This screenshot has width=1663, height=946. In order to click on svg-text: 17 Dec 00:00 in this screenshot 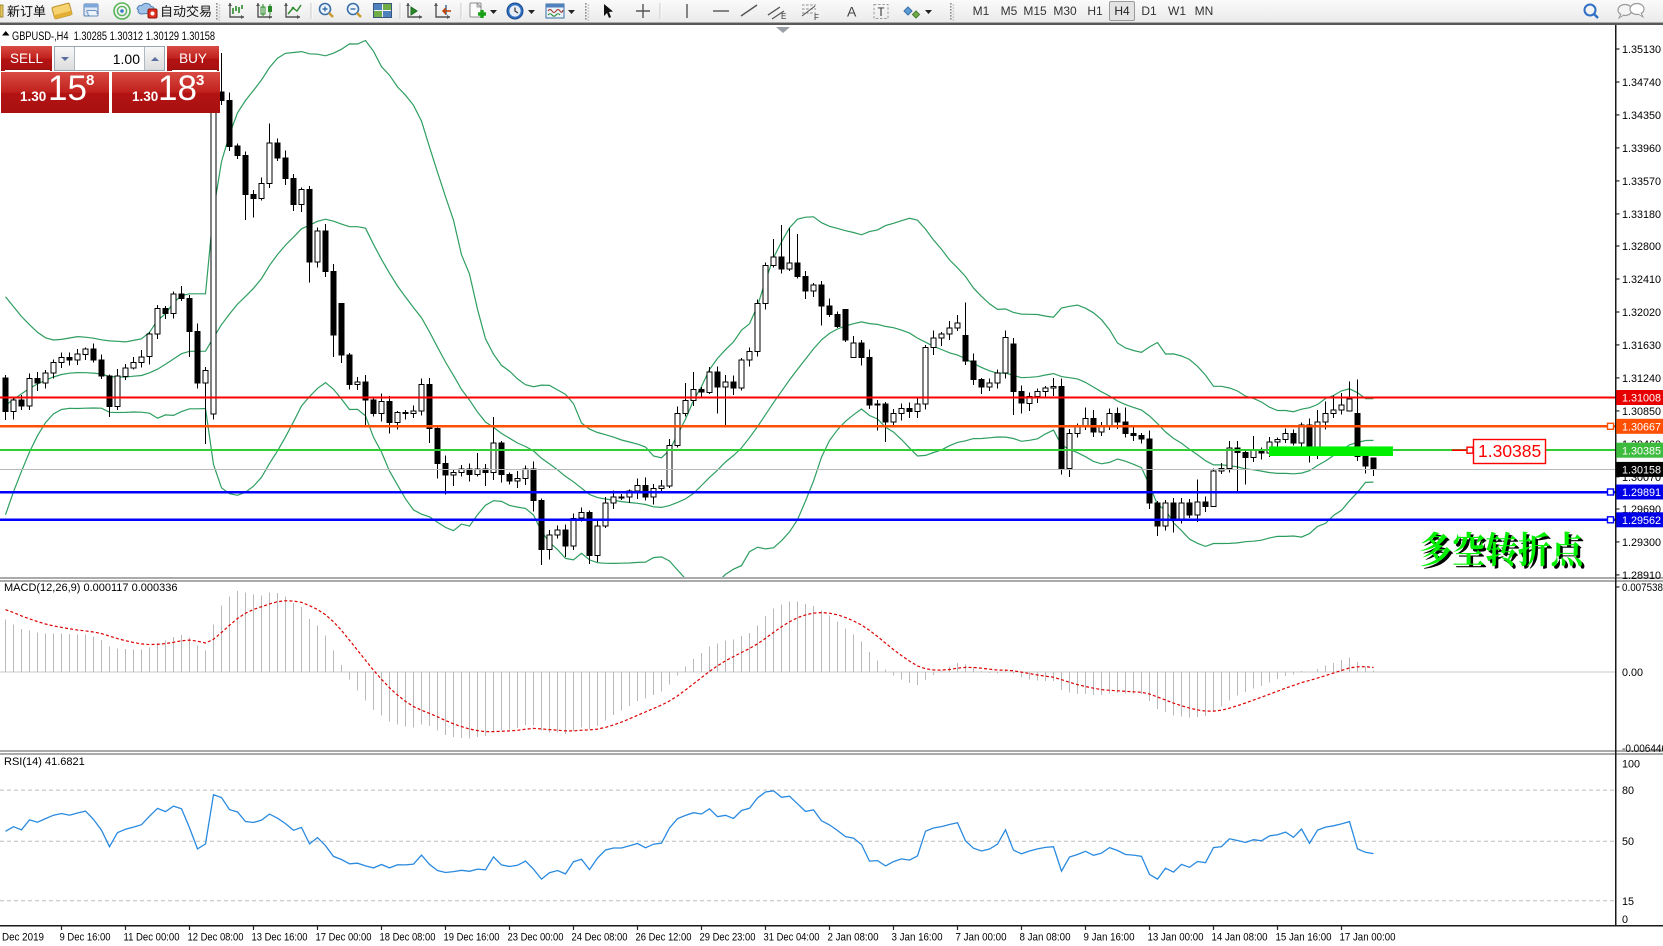, I will do `click(344, 938)`.